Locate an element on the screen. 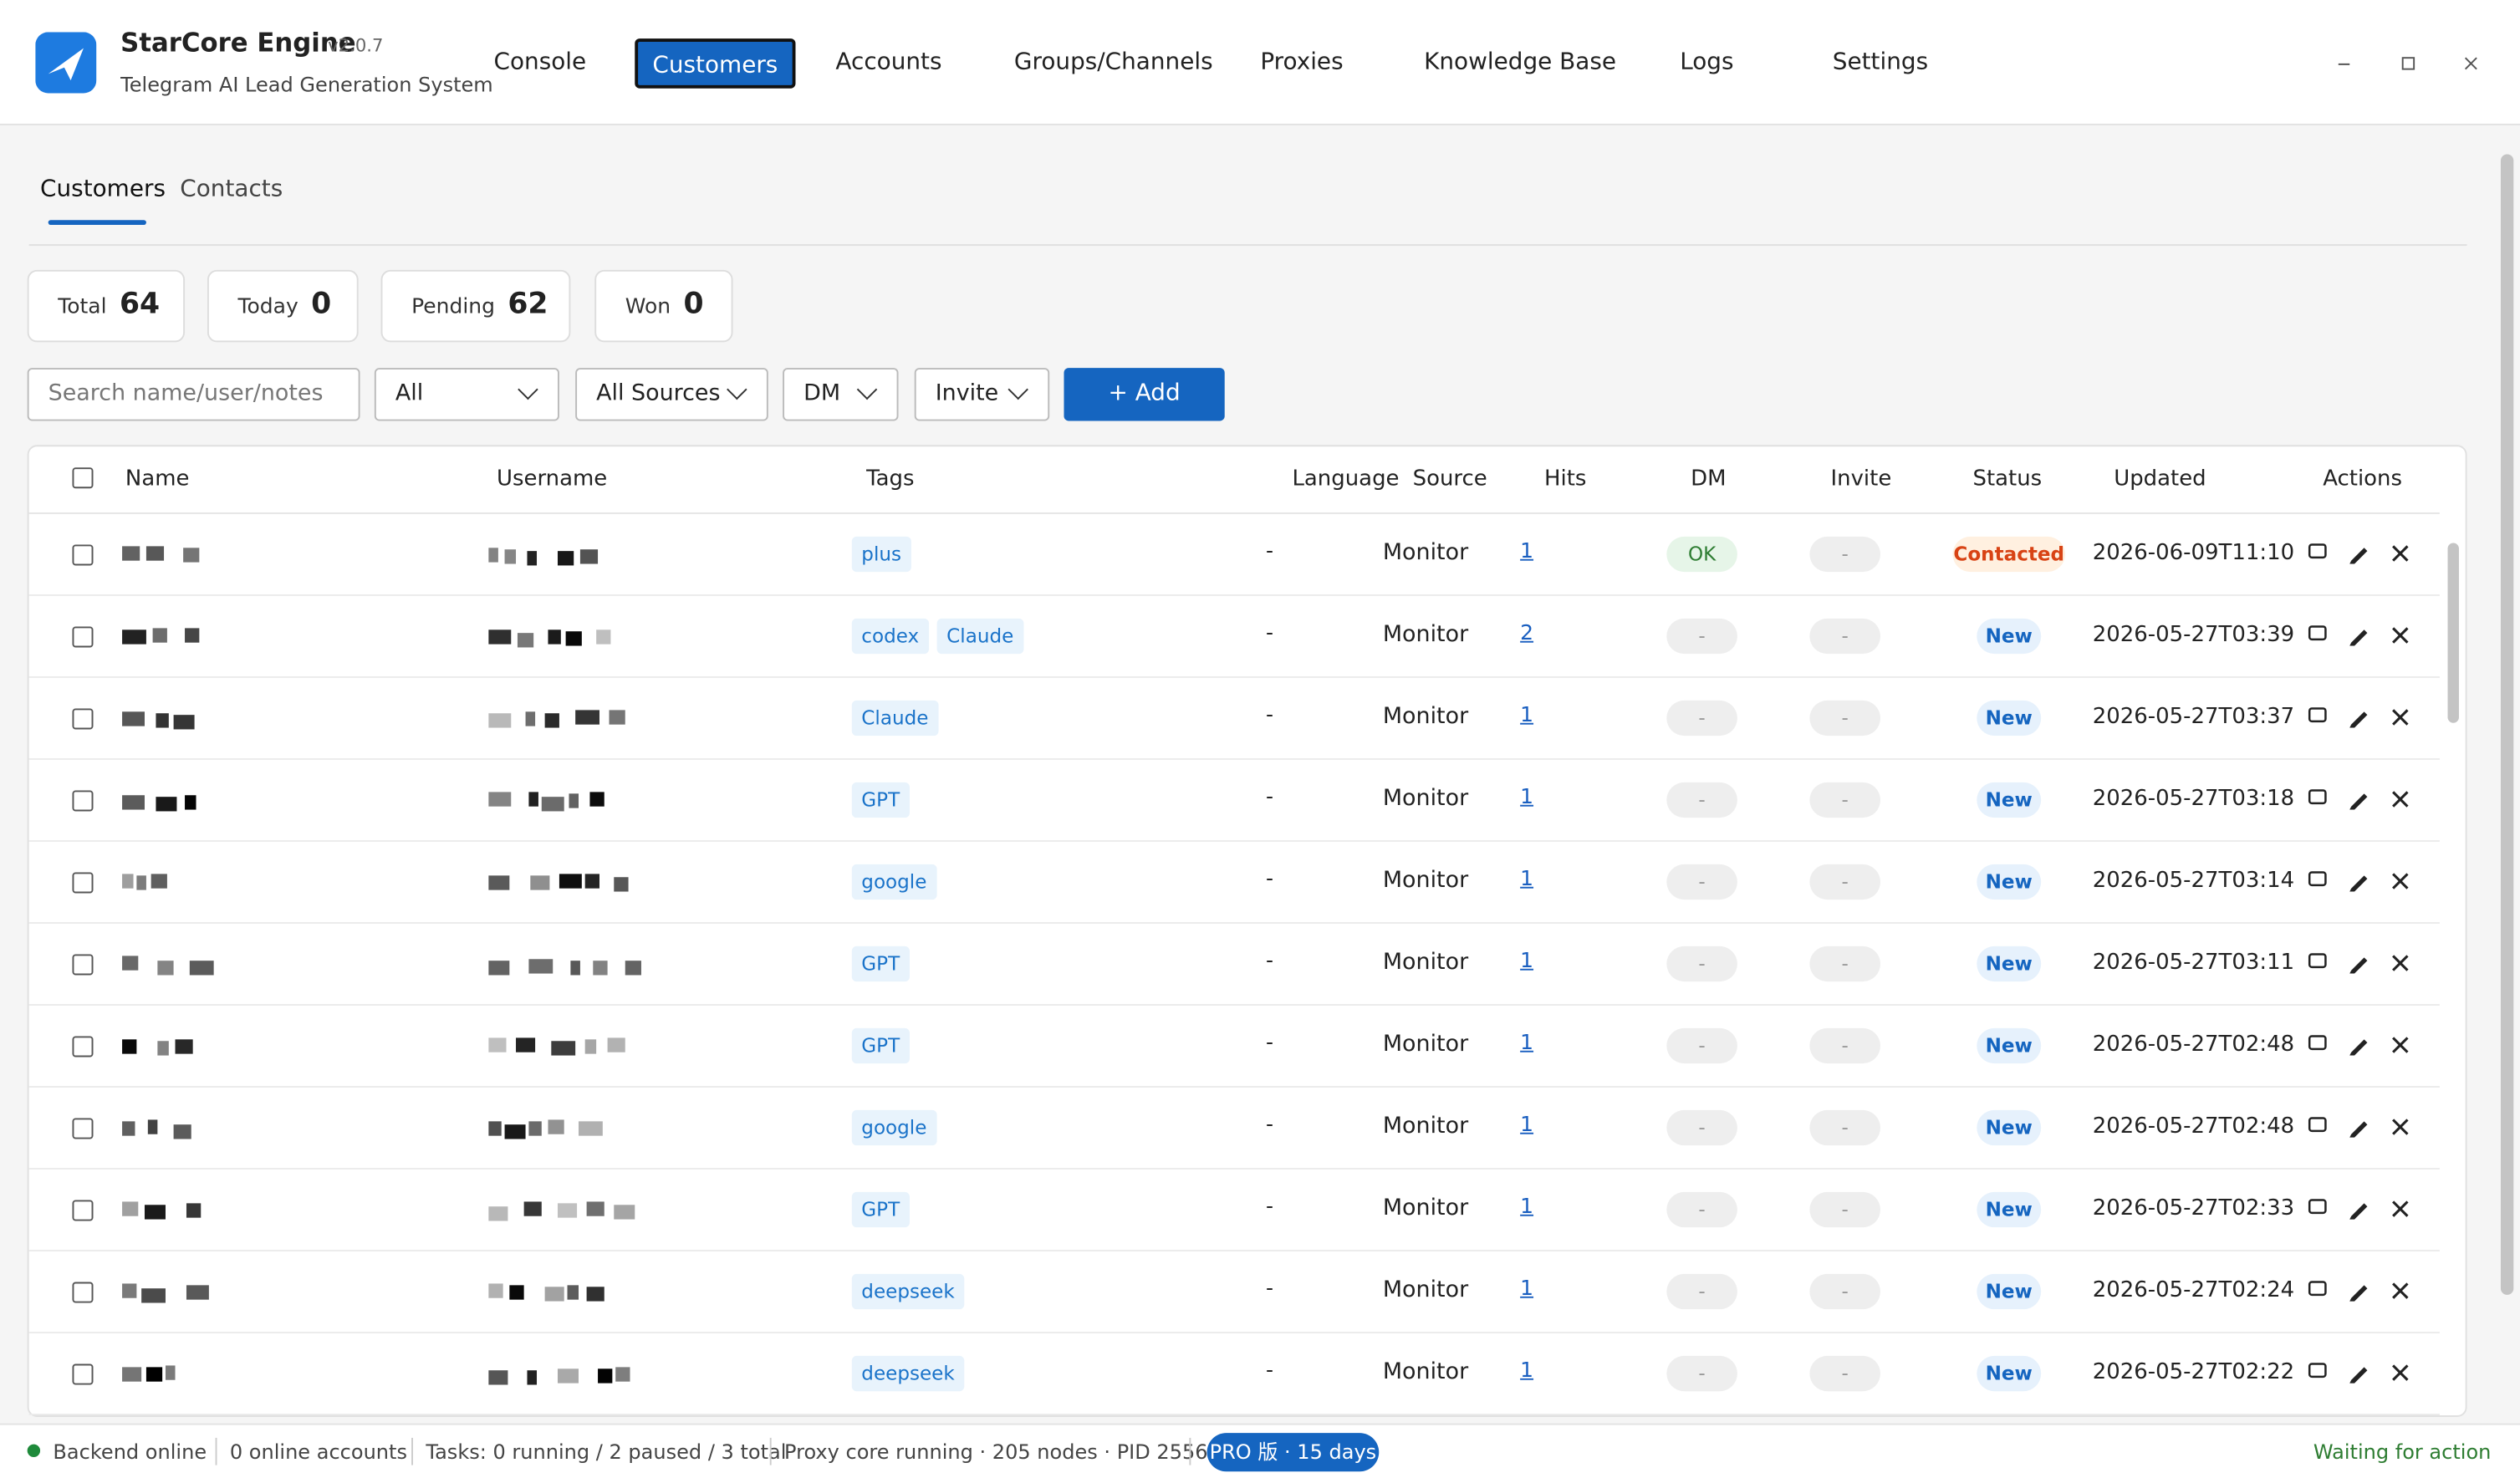  tab: Customers is located at coordinates (103, 189).